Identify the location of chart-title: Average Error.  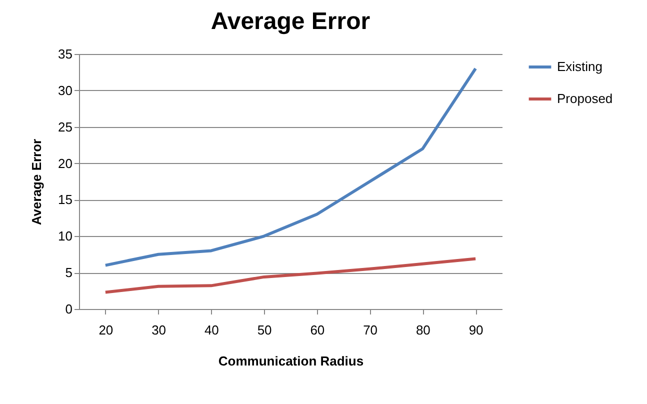
(290, 21).